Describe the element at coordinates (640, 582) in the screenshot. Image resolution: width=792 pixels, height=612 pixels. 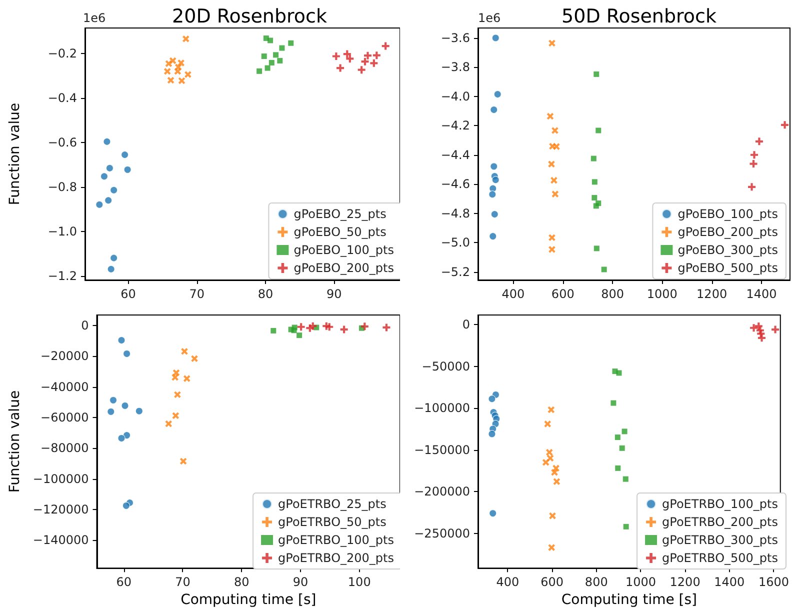
I see `x-tick-label: 1000` at that location.